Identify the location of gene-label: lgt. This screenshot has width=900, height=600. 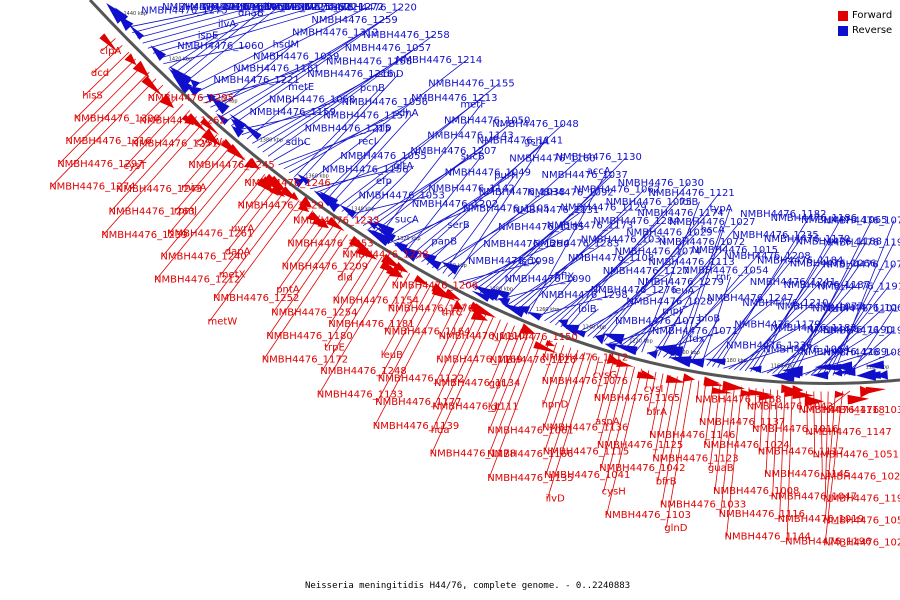
(494, 407).